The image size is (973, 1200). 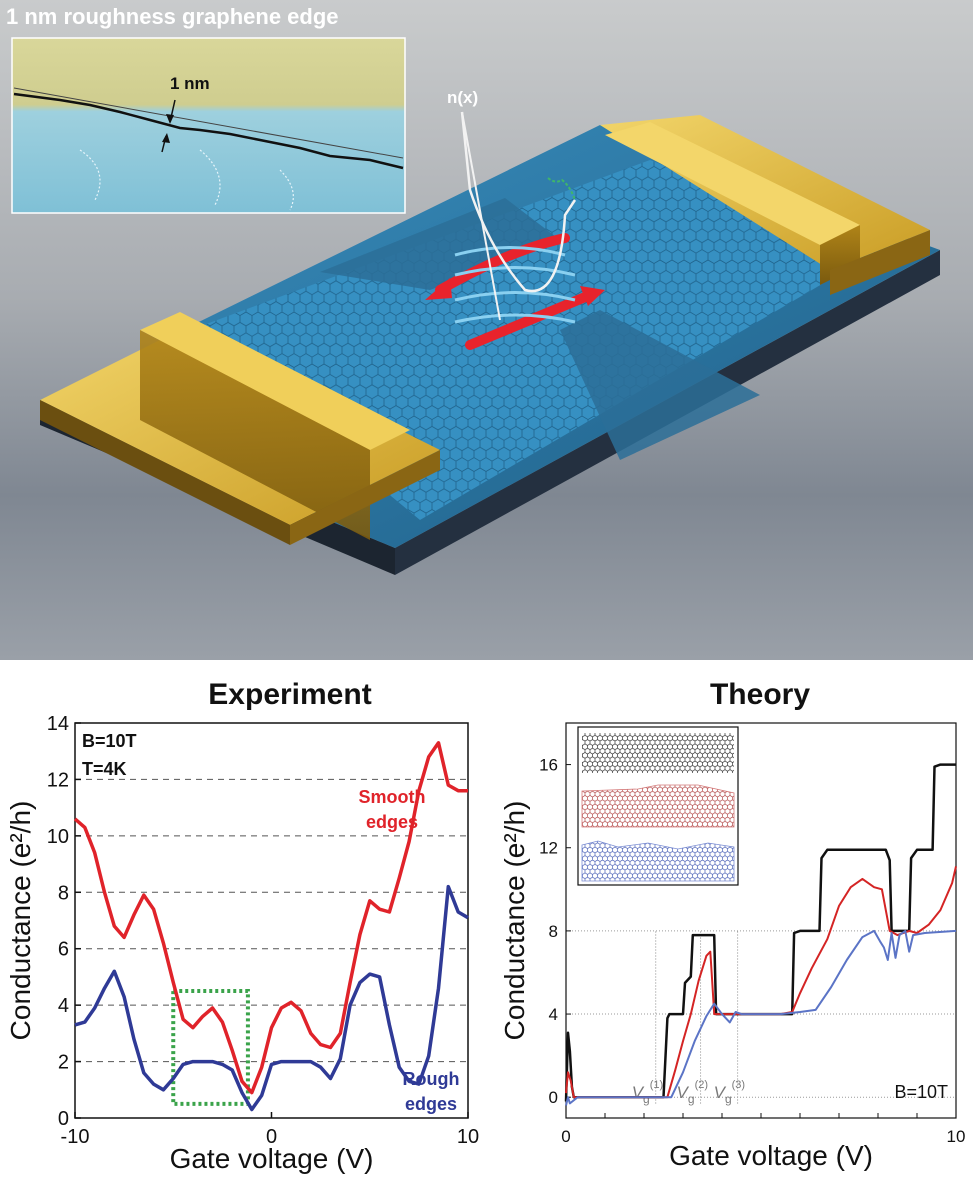 What do you see at coordinates (58, 724) in the screenshot?
I see `exp-y-tick-label: 14` at bounding box center [58, 724].